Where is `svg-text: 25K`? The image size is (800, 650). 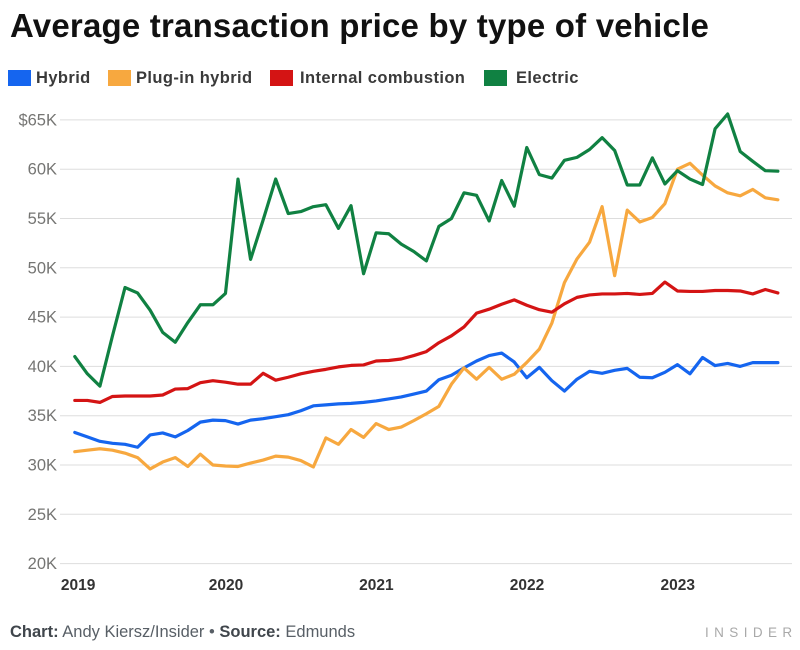
svg-text: 25K is located at coordinates (42, 515).